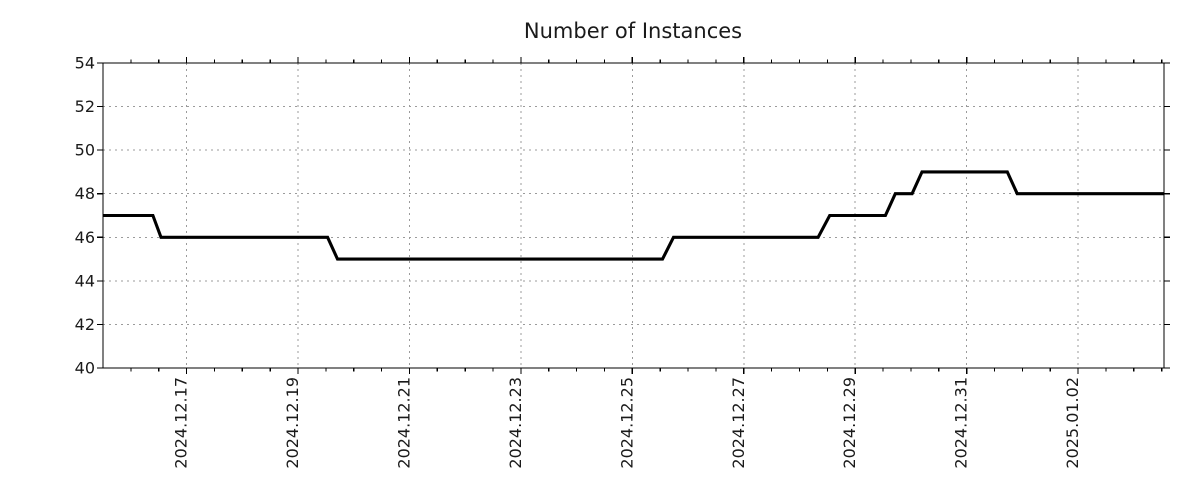 Image resolution: width=1200 pixels, height=504 pixels. Describe the element at coordinates (85, 237) in the screenshot. I see `y-tick-label: 46` at that location.